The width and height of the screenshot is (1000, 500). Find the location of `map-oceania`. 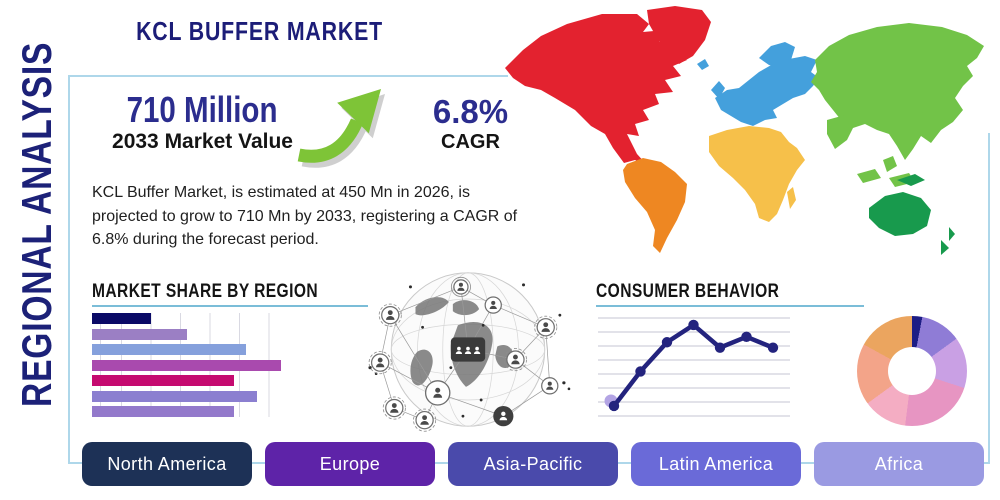

map-oceania is located at coordinates (912, 214).